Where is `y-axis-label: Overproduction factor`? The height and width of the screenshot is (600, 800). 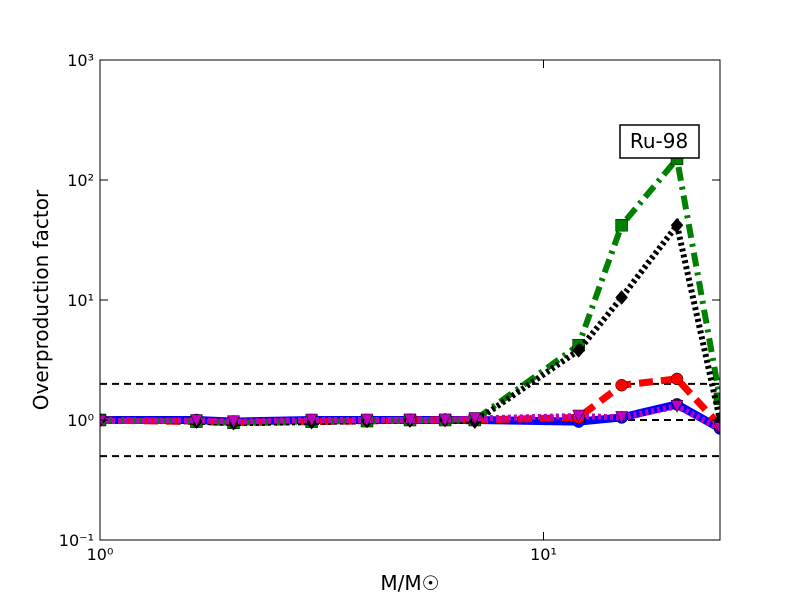
y-axis-label: Overproduction factor is located at coordinates (41, 299).